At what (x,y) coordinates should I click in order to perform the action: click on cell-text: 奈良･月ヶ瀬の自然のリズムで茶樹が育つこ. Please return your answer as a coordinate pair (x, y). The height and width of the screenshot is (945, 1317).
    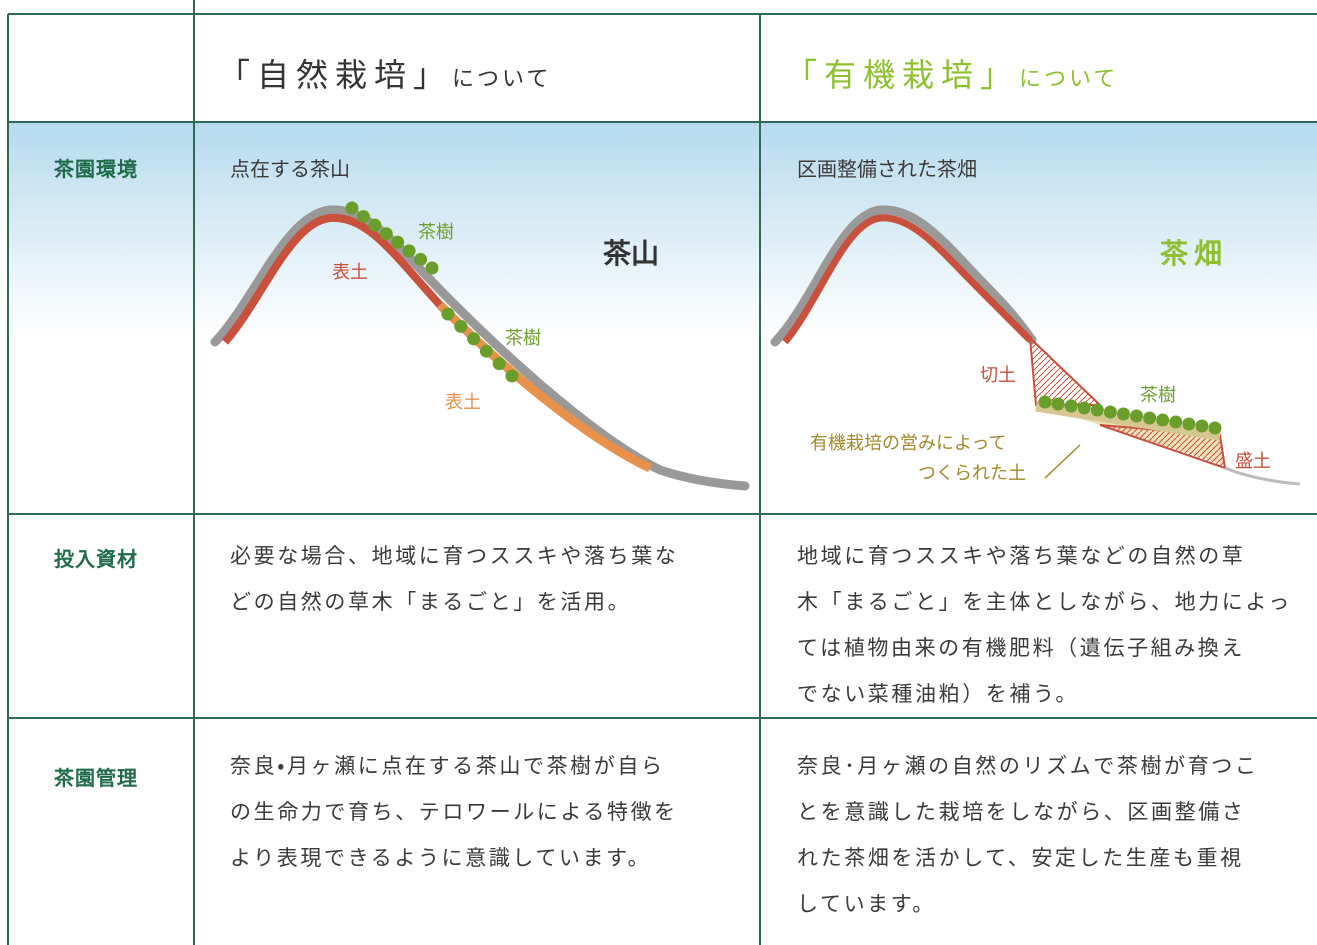
    Looking at the image, I should click on (1028, 766).